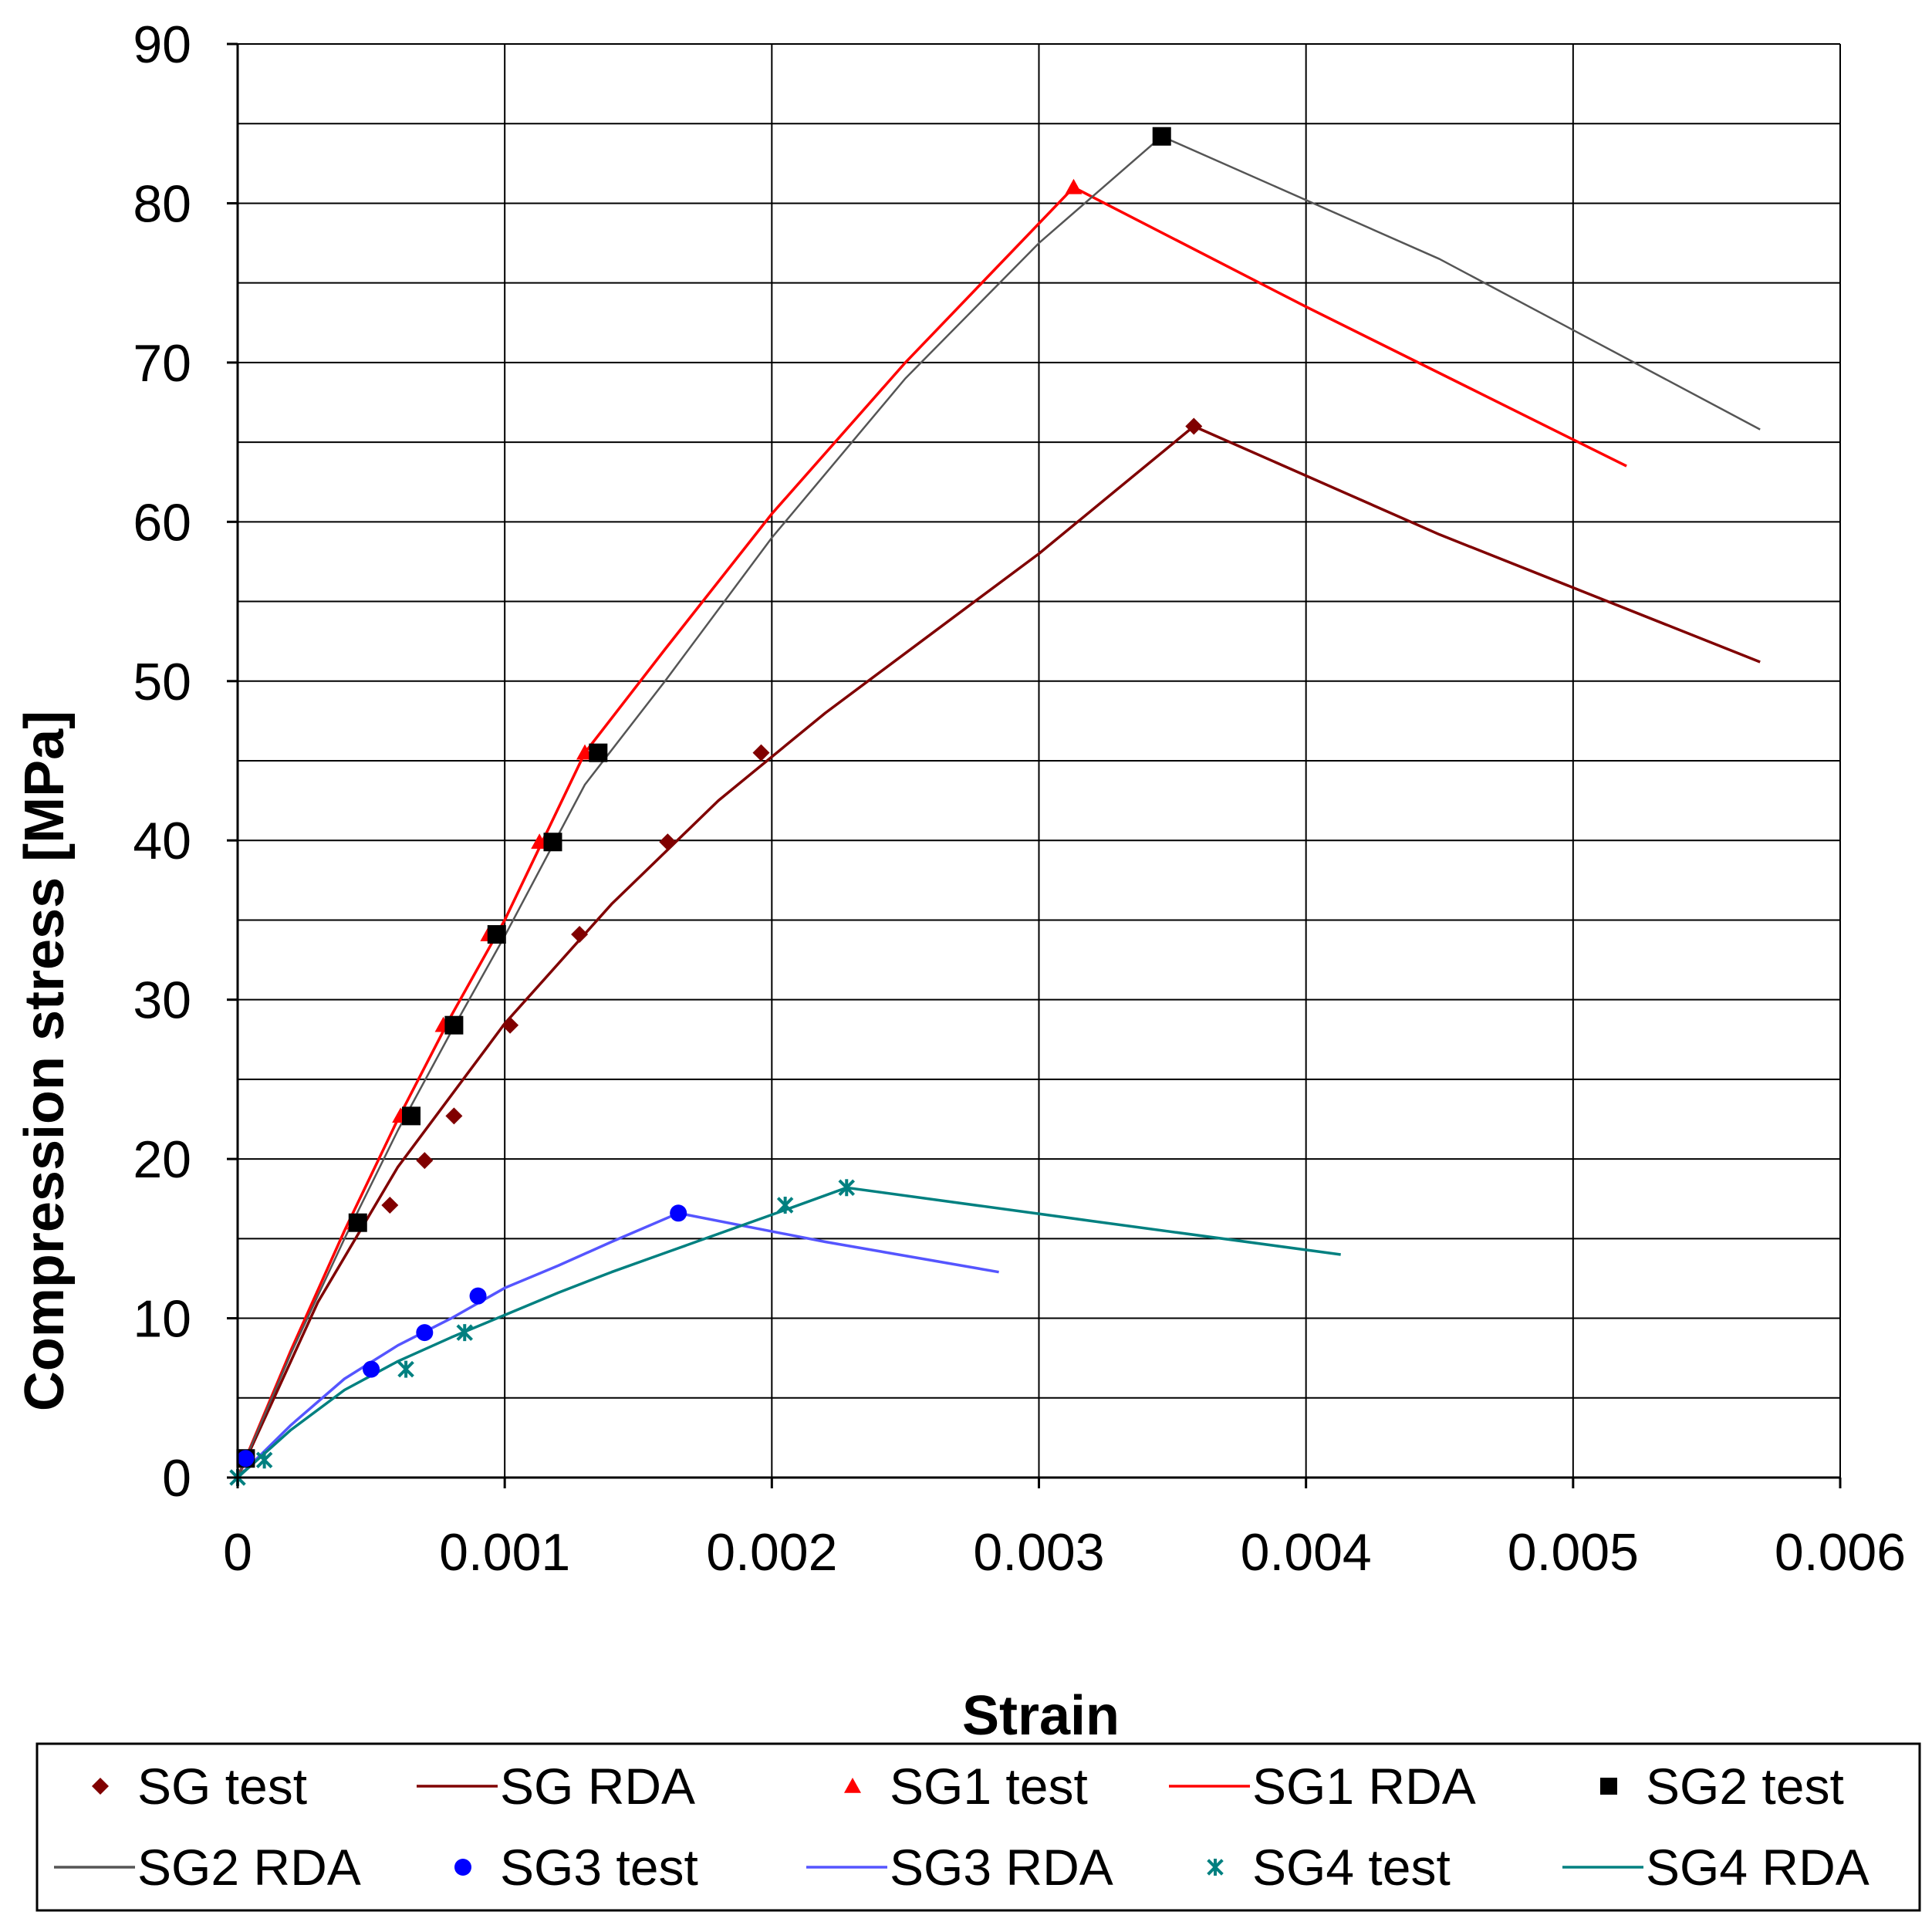 The height and width of the screenshot is (1932, 1932). I want to click on y-tick-label: 10, so click(162, 1319).